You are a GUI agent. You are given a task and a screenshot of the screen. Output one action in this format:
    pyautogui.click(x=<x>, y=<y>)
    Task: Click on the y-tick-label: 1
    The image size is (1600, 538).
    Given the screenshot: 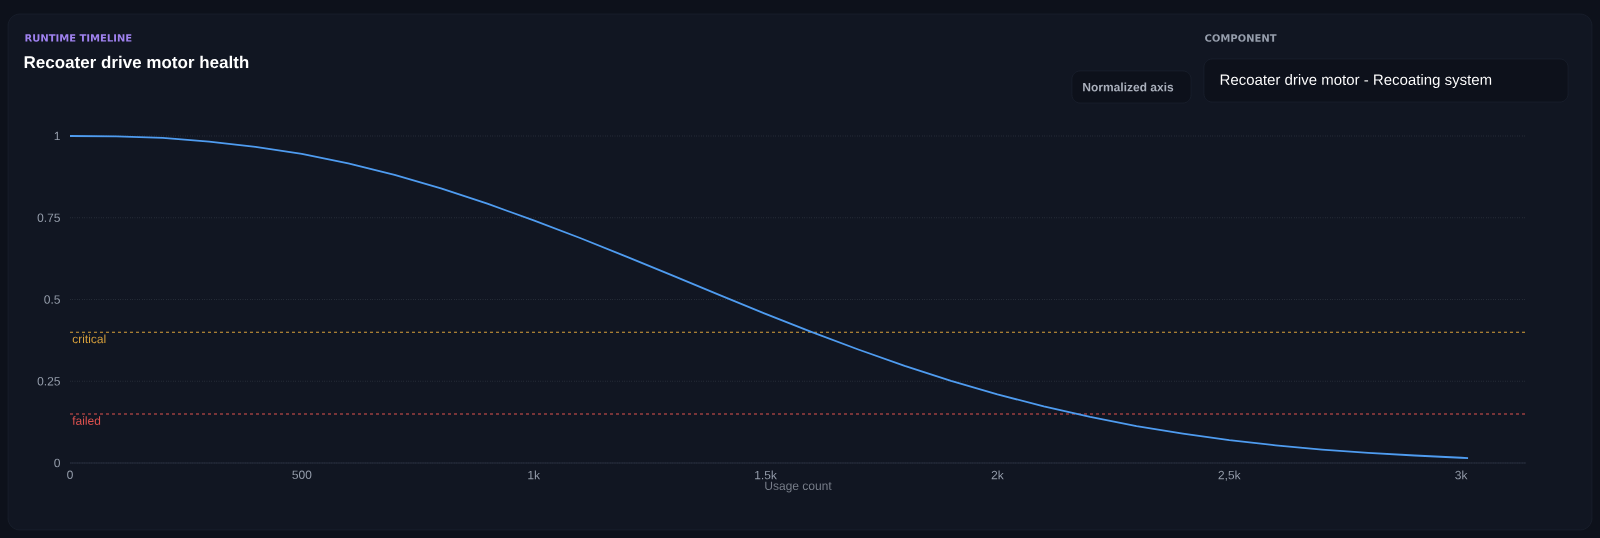 What is the action you would take?
    pyautogui.click(x=57, y=136)
    